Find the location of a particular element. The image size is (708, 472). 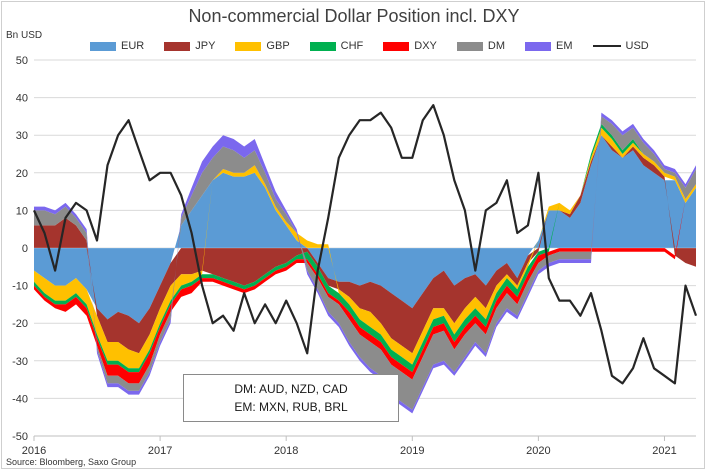

legend-item-em: EM is located at coordinates (549, 46).